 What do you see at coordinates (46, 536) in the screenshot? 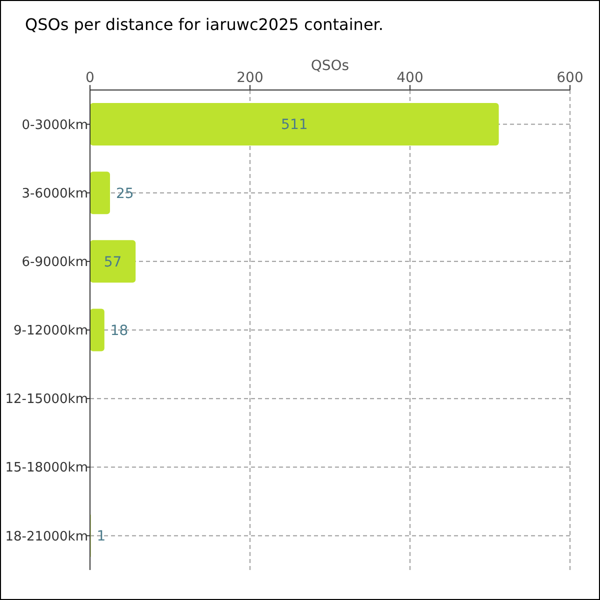
I see `y-tick-label: 18-21000km` at bounding box center [46, 536].